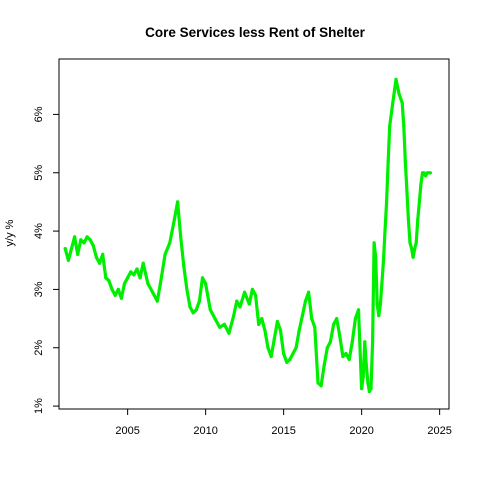  I want to click on y-axis-label: y/y %, so click(10, 232).